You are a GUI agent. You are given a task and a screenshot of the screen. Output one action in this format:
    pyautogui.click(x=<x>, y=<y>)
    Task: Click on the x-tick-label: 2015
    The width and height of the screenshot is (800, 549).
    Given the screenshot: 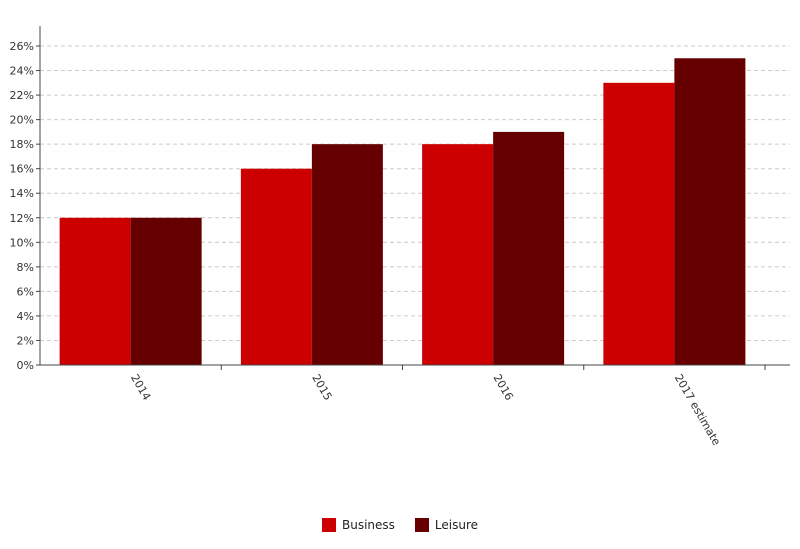 What is the action you would take?
    pyautogui.click(x=321, y=387)
    